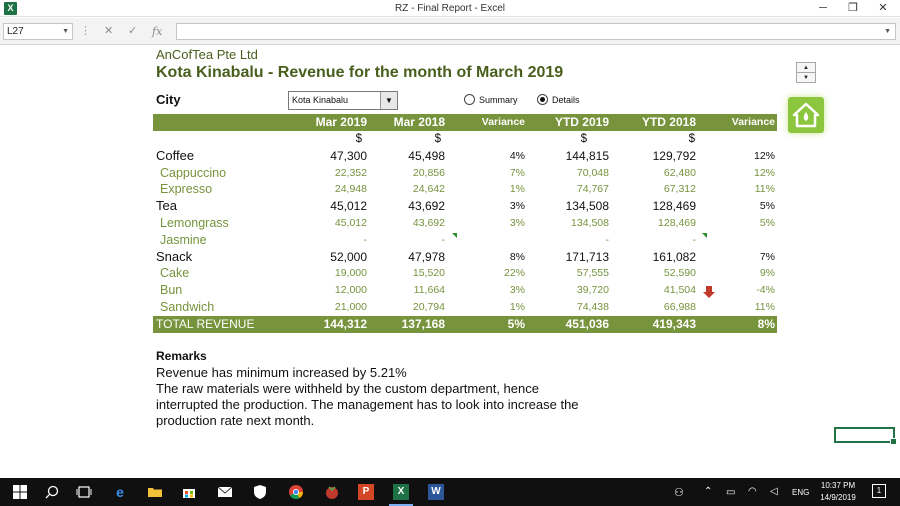 Image resolution: width=900 pixels, height=506 pixels. I want to click on table-cell: 171,713, so click(587, 256).